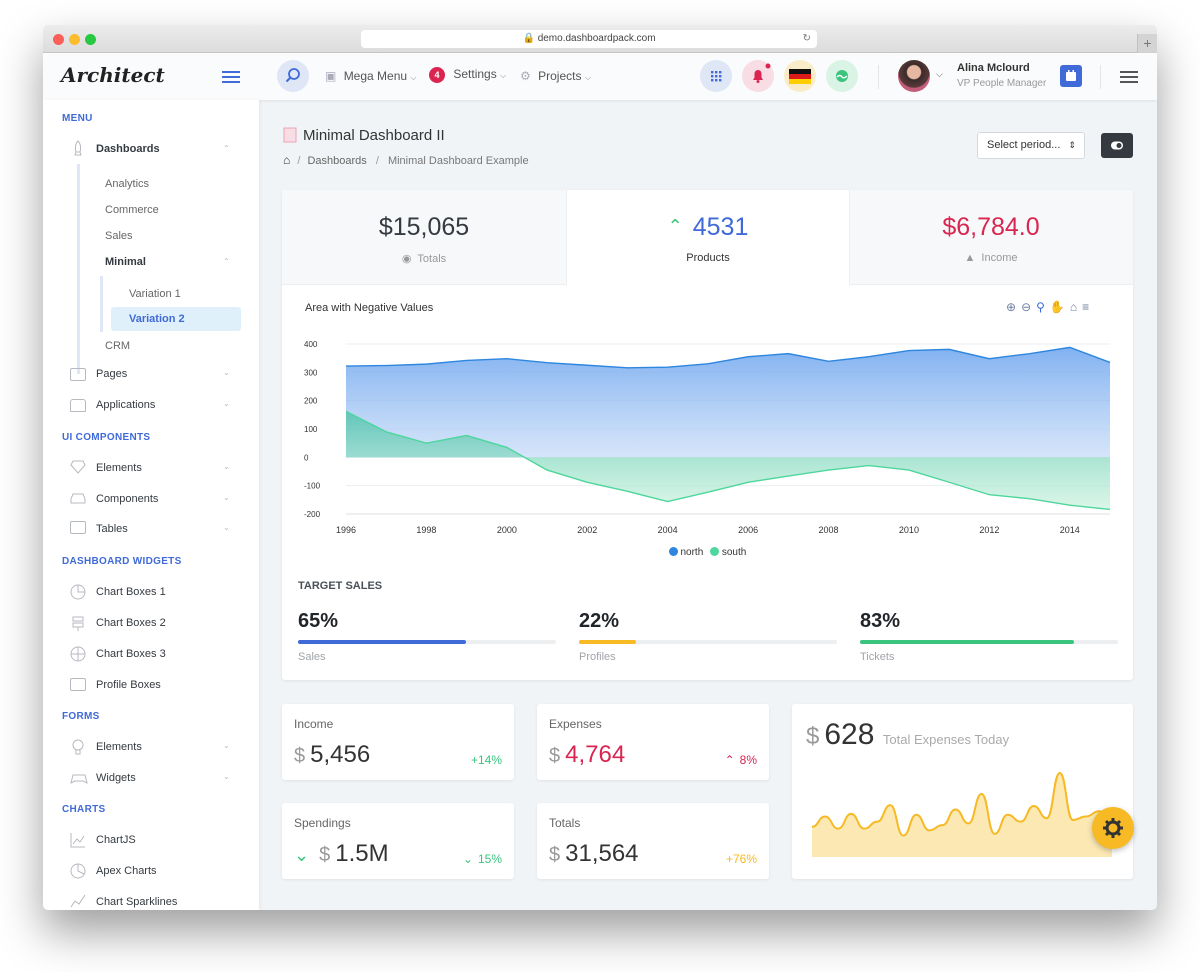  I want to click on menu-icon, so click(1129, 77).